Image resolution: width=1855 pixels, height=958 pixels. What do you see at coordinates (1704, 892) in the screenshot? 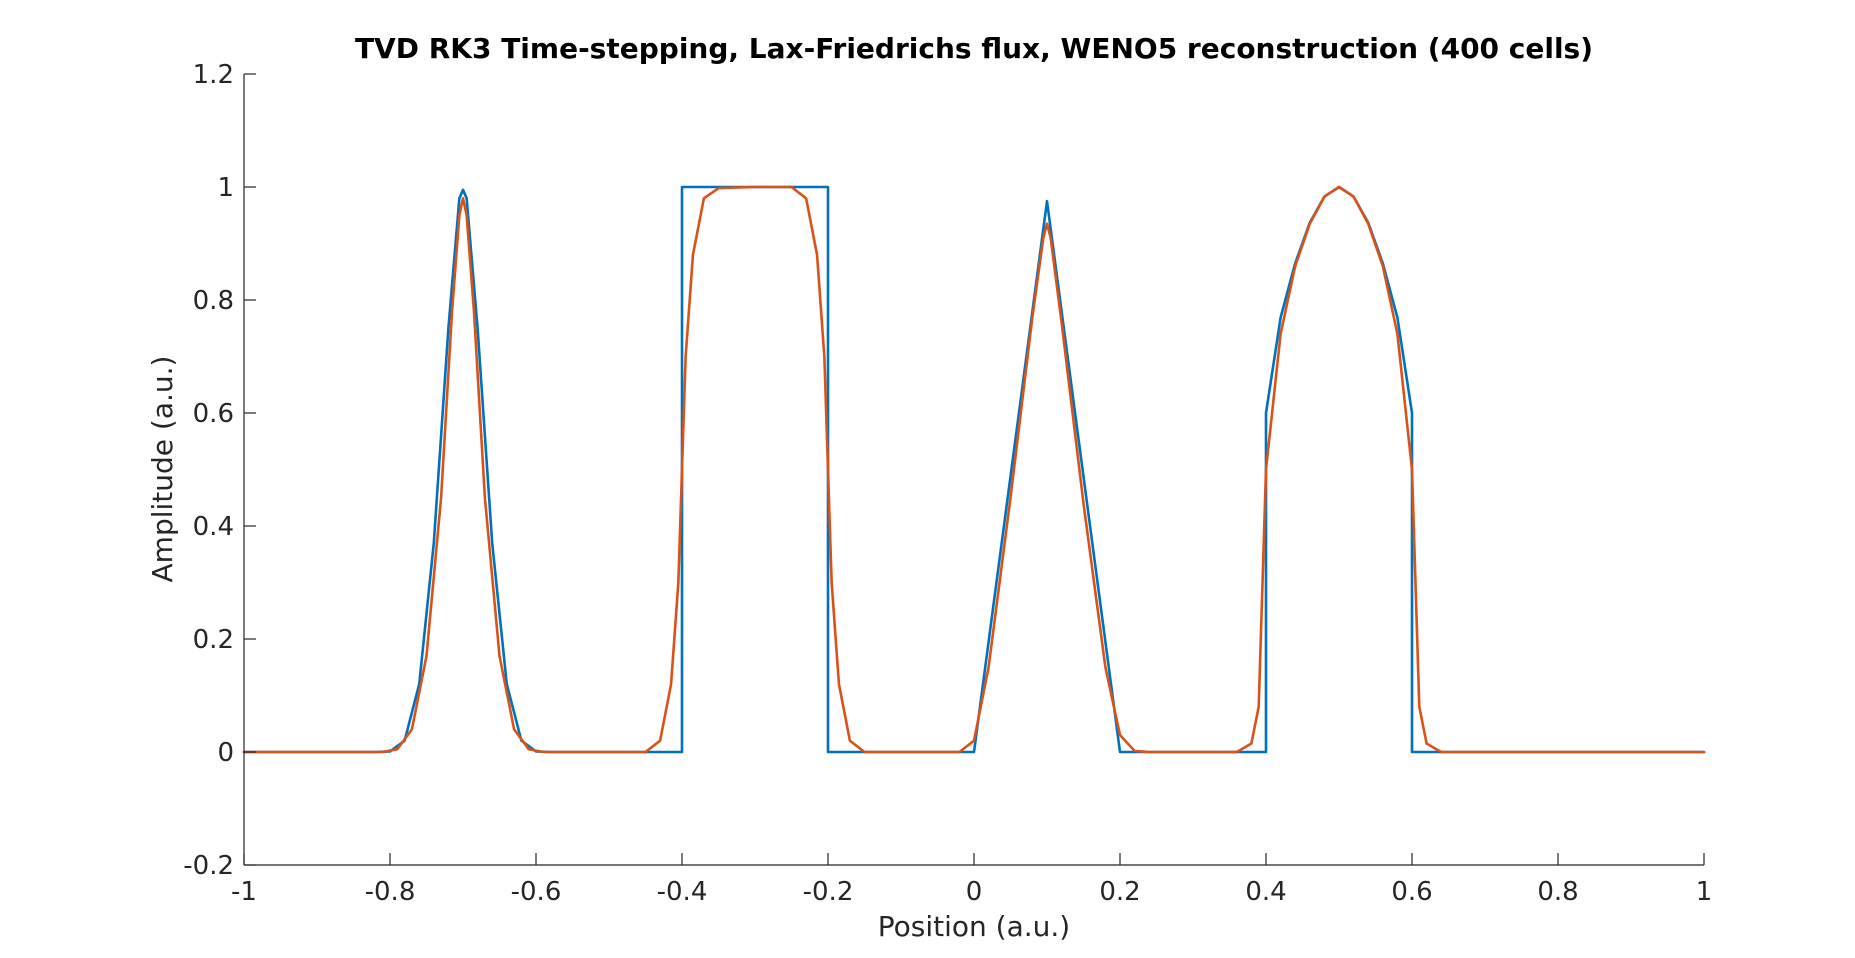
I see `x-tick-label: 1` at bounding box center [1704, 892].